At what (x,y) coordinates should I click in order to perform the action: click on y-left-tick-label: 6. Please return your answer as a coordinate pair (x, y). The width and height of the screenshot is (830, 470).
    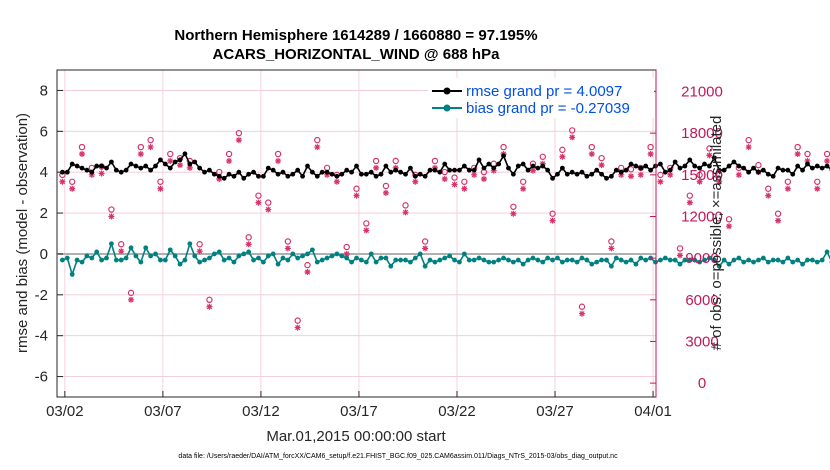
    Looking at the image, I should click on (44, 131).